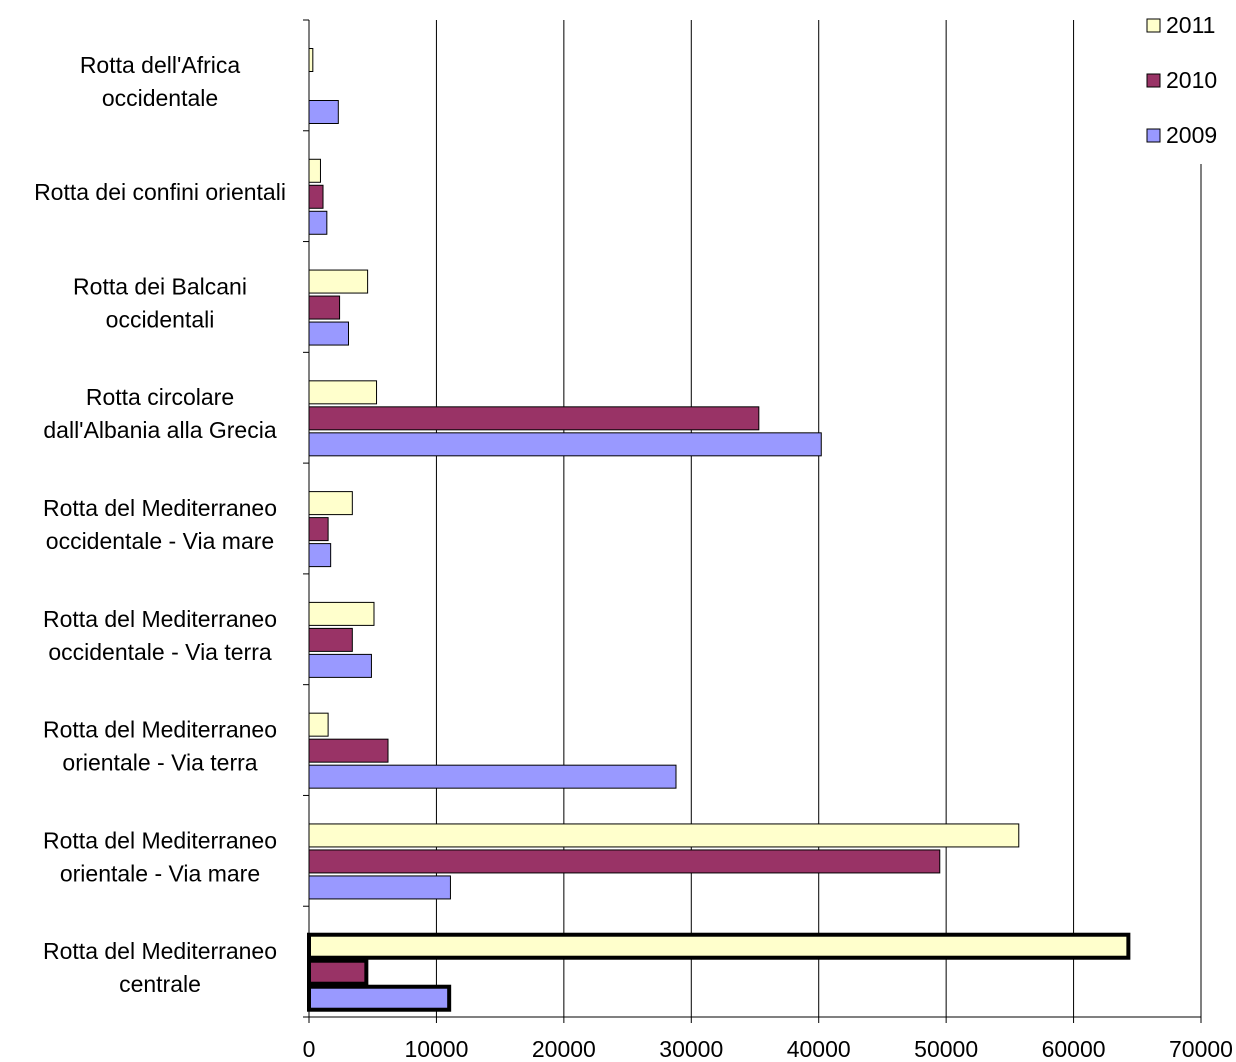 The height and width of the screenshot is (1062, 1236). I want to click on legend-label-2010: 2010, so click(1191, 80).